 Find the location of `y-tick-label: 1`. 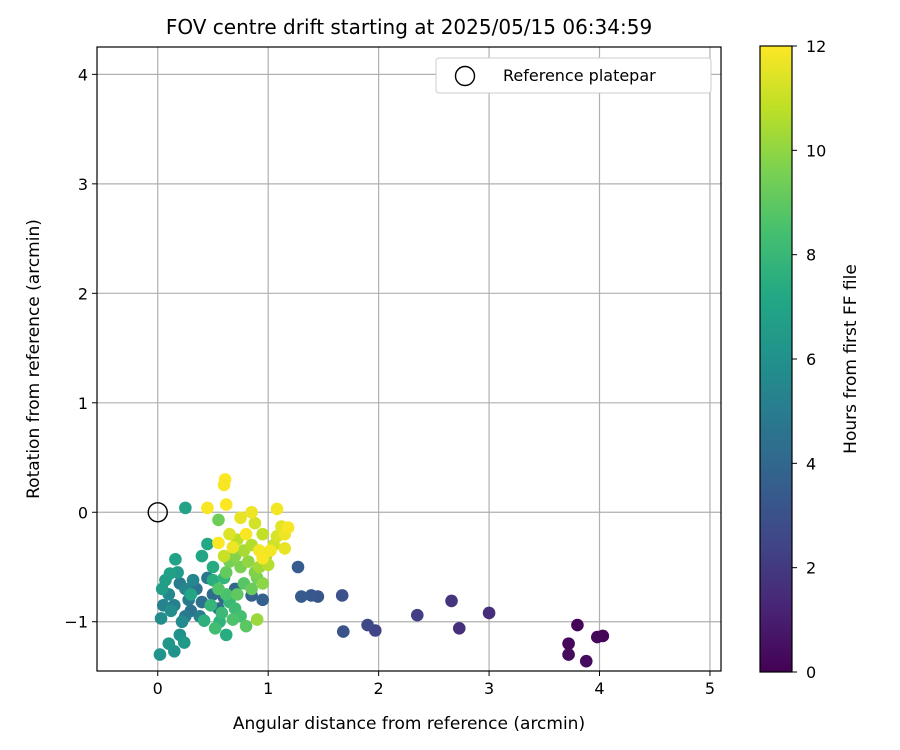

y-tick-label: 1 is located at coordinates (83, 403).